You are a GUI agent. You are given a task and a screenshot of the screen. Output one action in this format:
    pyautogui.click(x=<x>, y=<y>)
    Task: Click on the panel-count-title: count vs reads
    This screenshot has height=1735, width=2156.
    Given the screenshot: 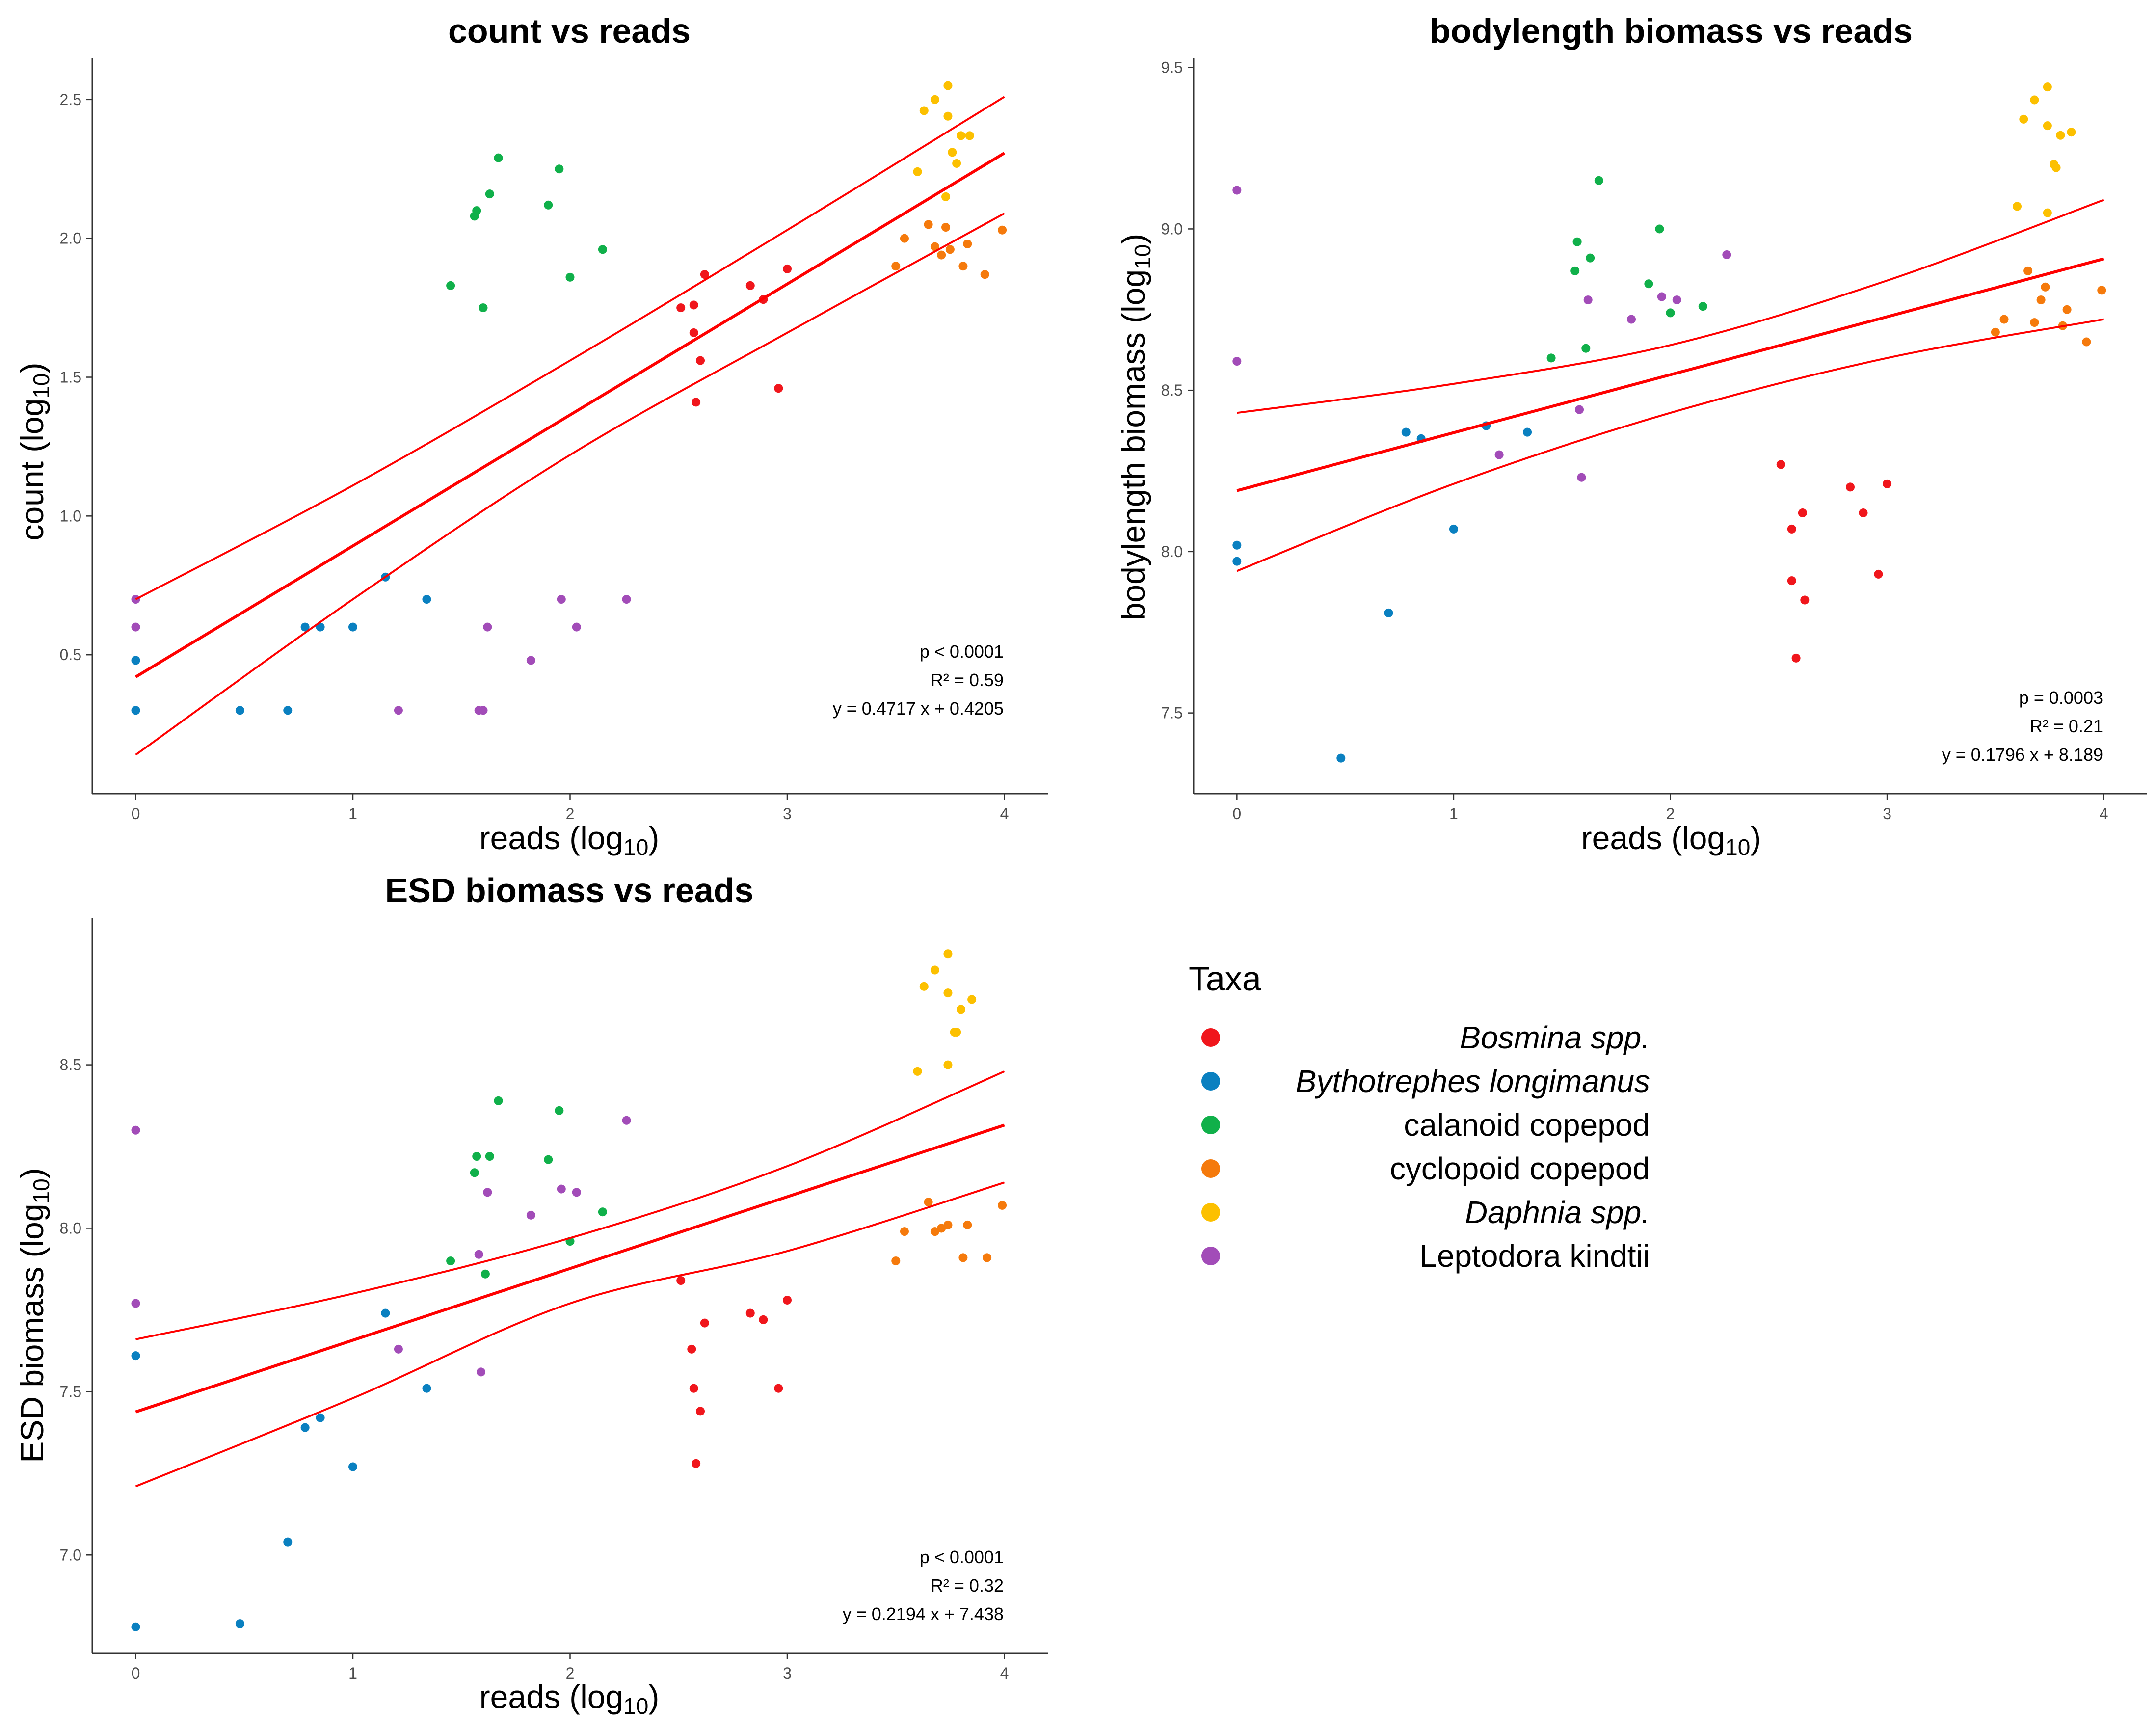 What is the action you would take?
    pyautogui.click(x=569, y=31)
    